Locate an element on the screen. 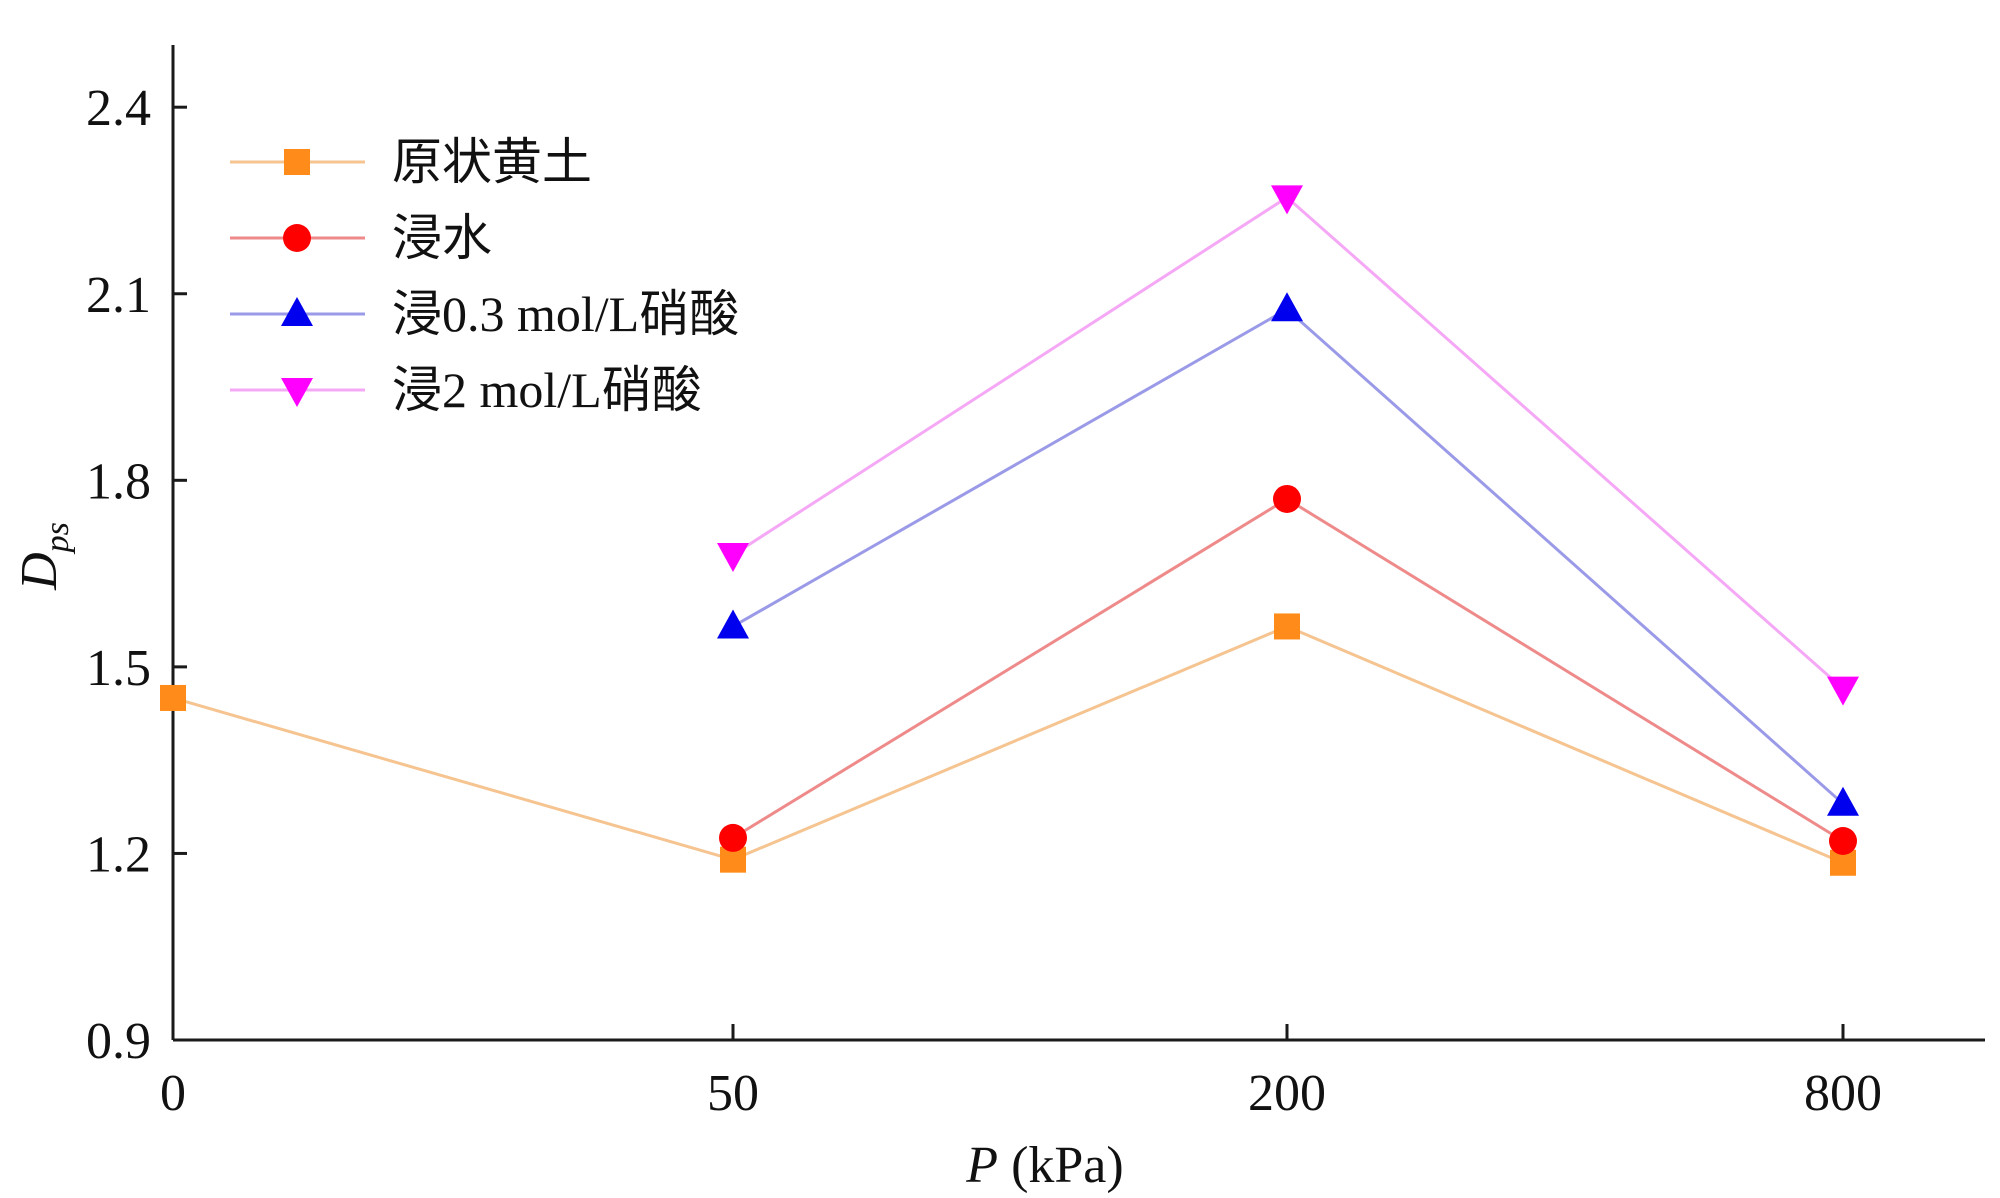 The image size is (2000, 1198). y-ticks: 0.9 1.2 1.5 1.8 2.1 2.4 is located at coordinates (136, 575).